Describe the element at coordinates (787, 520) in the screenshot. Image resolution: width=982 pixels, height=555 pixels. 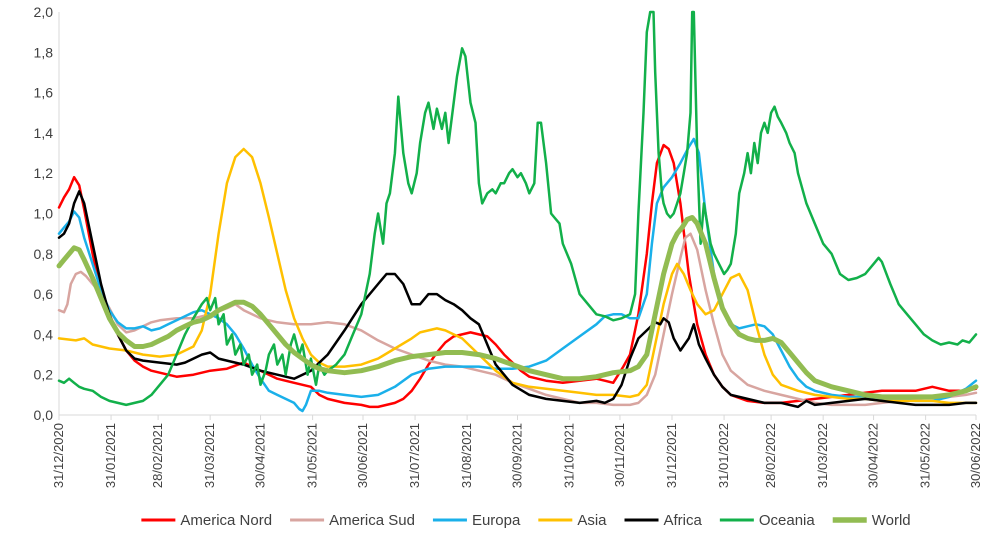
I see `legend-label-oceania: Oceania` at that location.